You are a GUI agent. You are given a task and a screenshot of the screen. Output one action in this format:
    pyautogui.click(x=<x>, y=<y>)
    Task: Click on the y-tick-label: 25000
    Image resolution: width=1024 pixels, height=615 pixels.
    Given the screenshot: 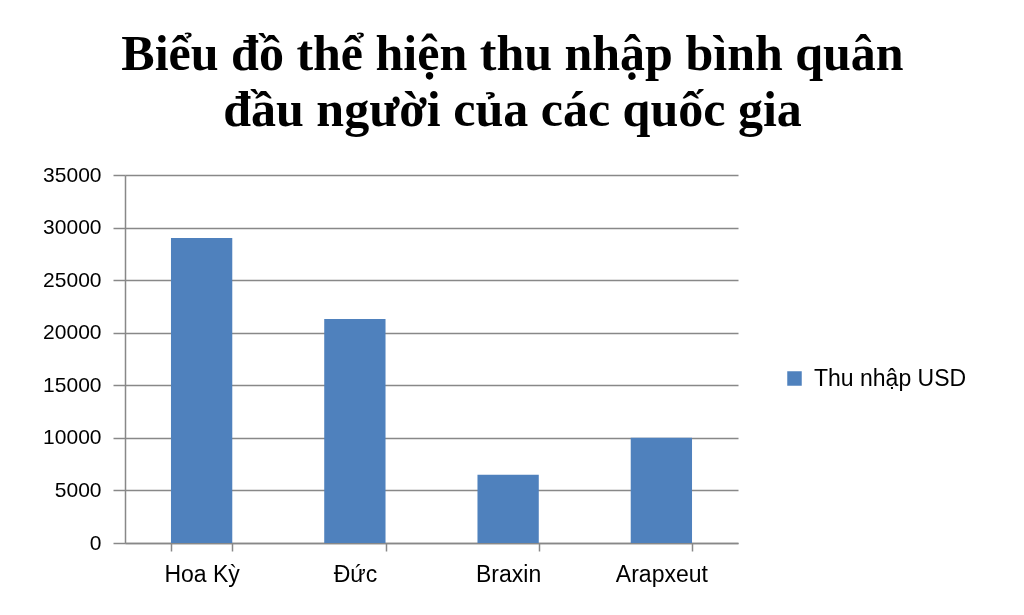 What is the action you would take?
    pyautogui.click(x=72, y=279)
    